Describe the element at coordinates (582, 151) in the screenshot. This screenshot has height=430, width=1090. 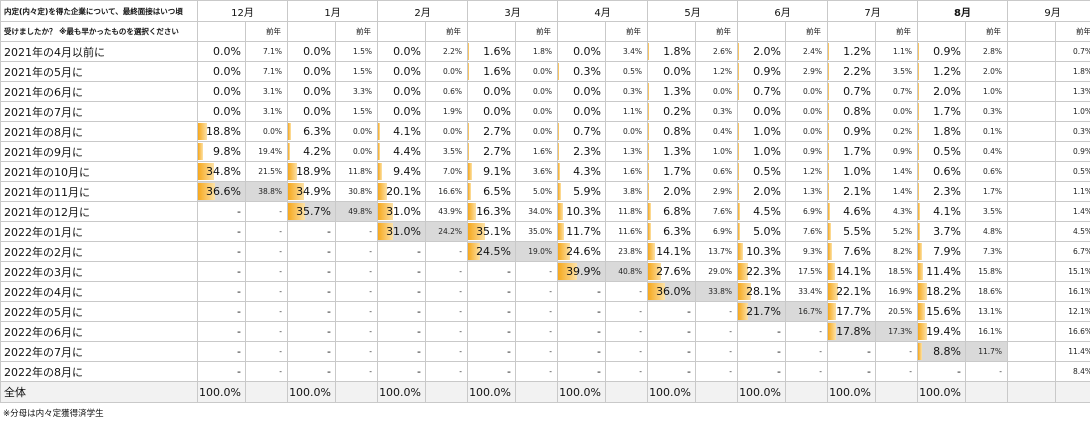
I see `value-cell: 2.3%` at that location.